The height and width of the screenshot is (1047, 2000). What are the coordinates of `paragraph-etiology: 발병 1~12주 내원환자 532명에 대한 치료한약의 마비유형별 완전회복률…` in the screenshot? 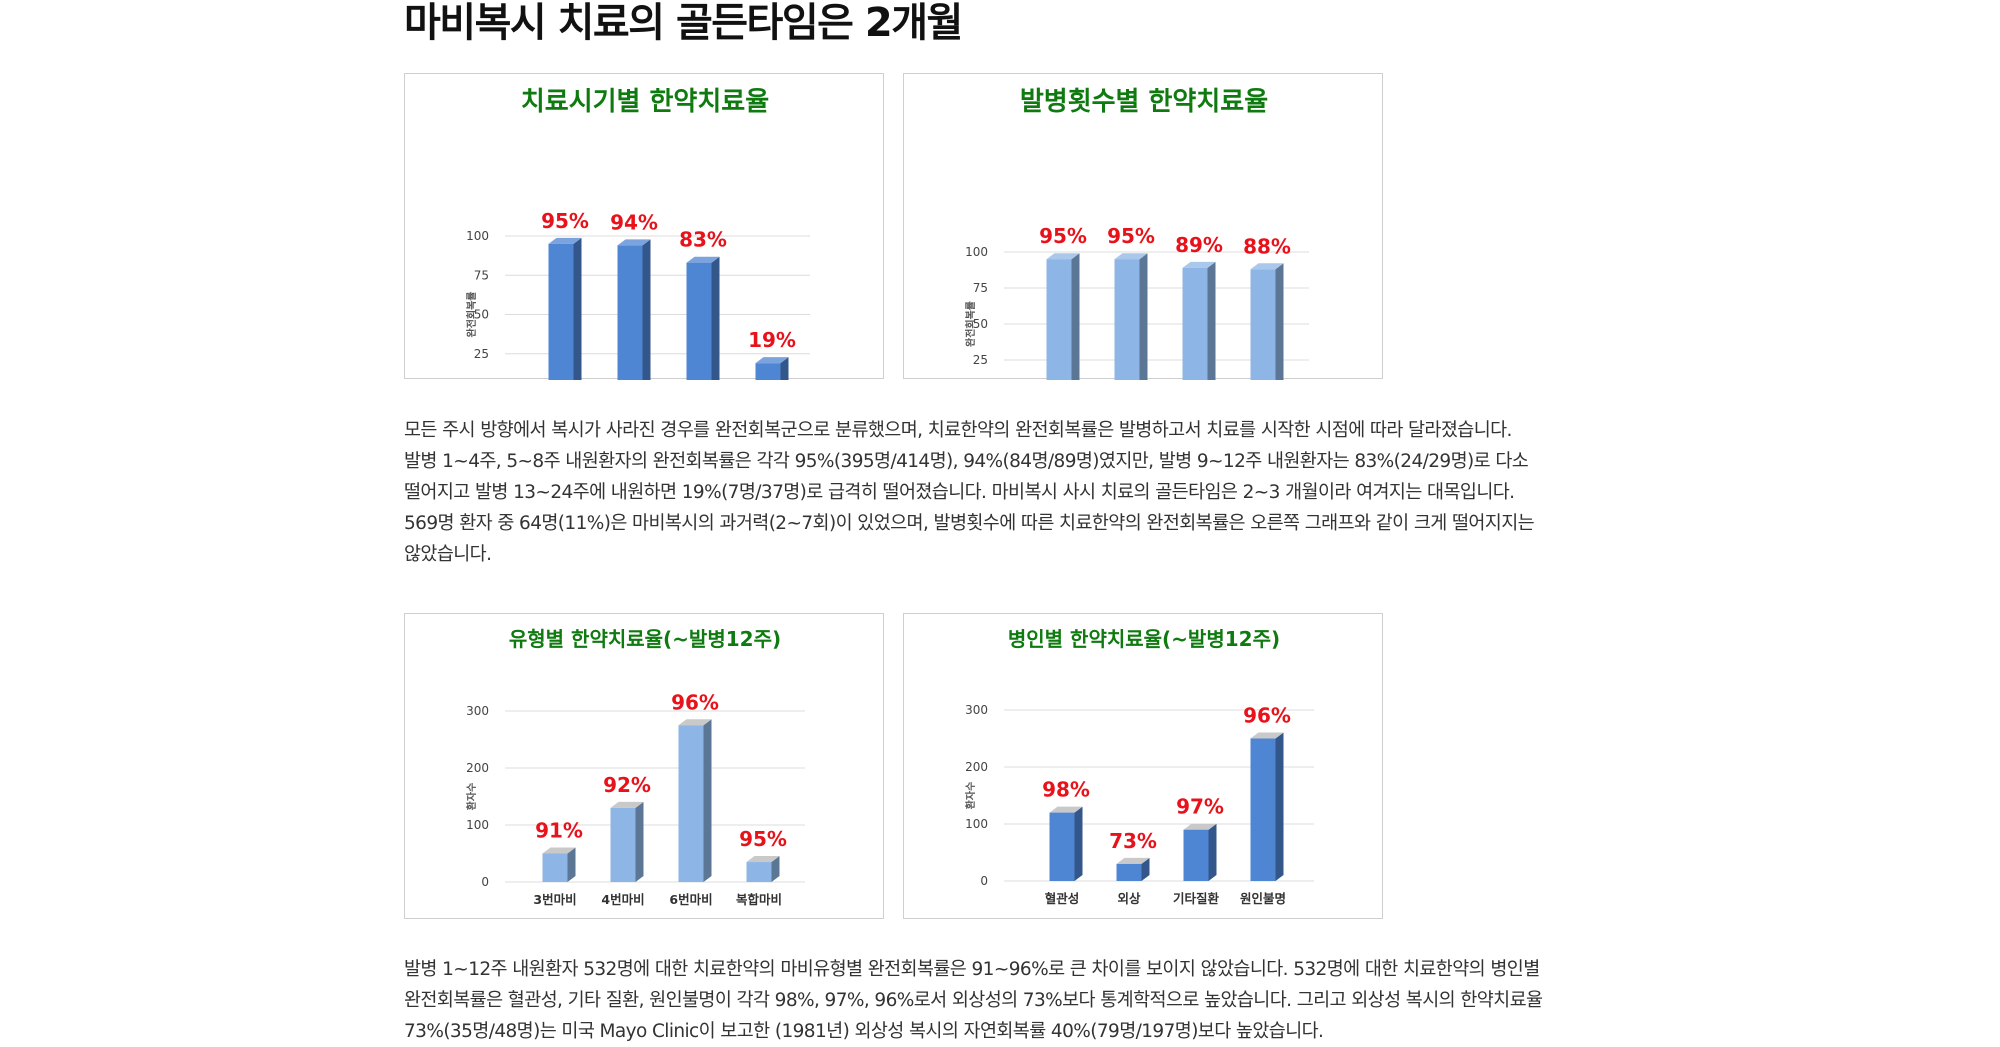 It's located at (1024, 1000).